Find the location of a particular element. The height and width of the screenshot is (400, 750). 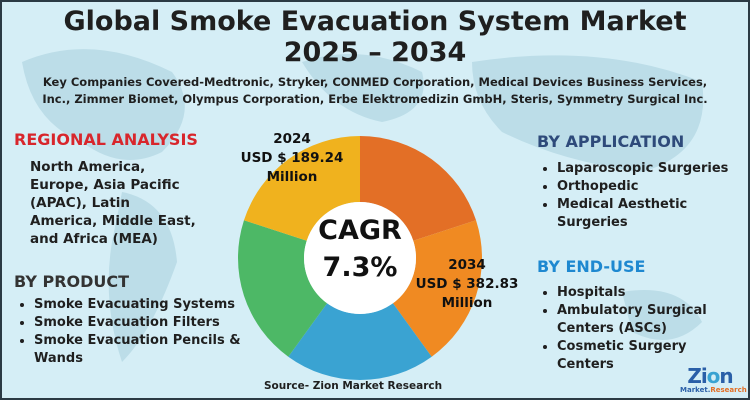

enduse-heading: BY END-USE is located at coordinates (591, 266).